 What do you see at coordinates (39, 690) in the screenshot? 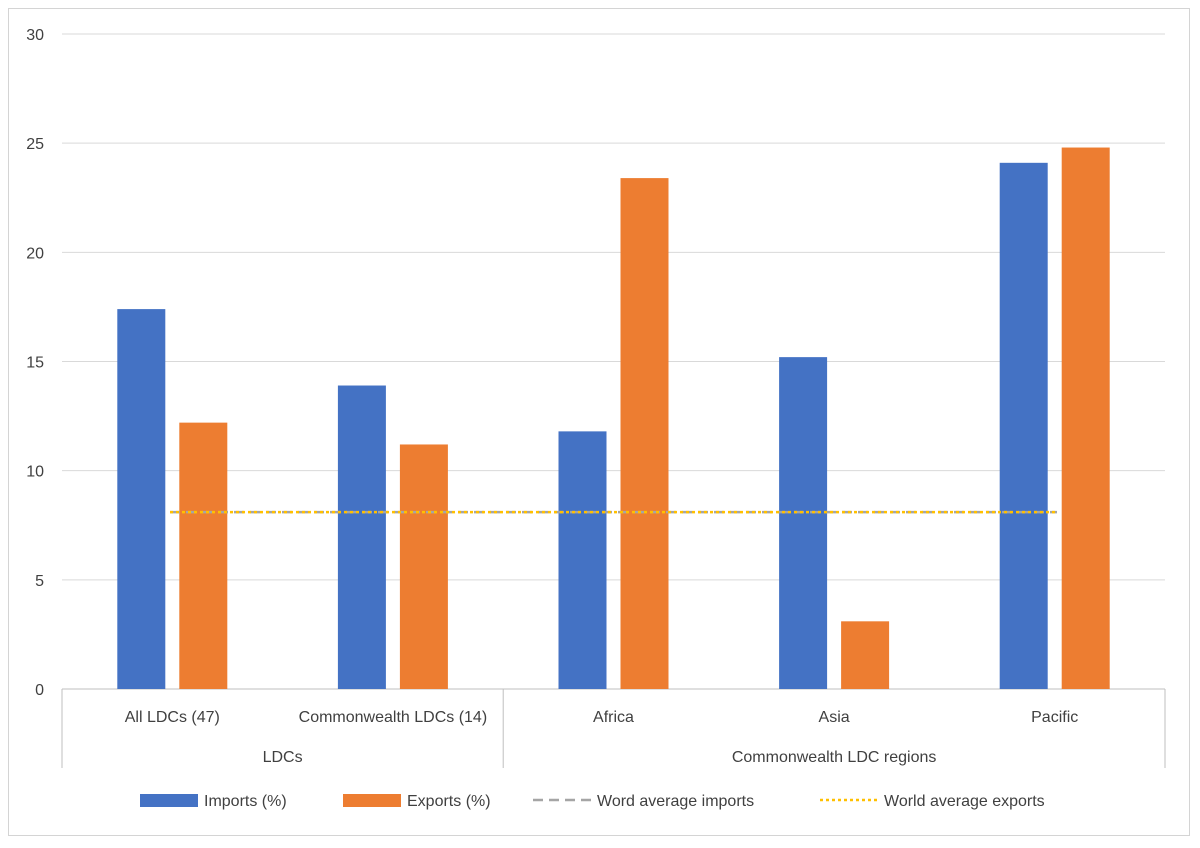
I see `y-tick-label: 0` at bounding box center [39, 690].